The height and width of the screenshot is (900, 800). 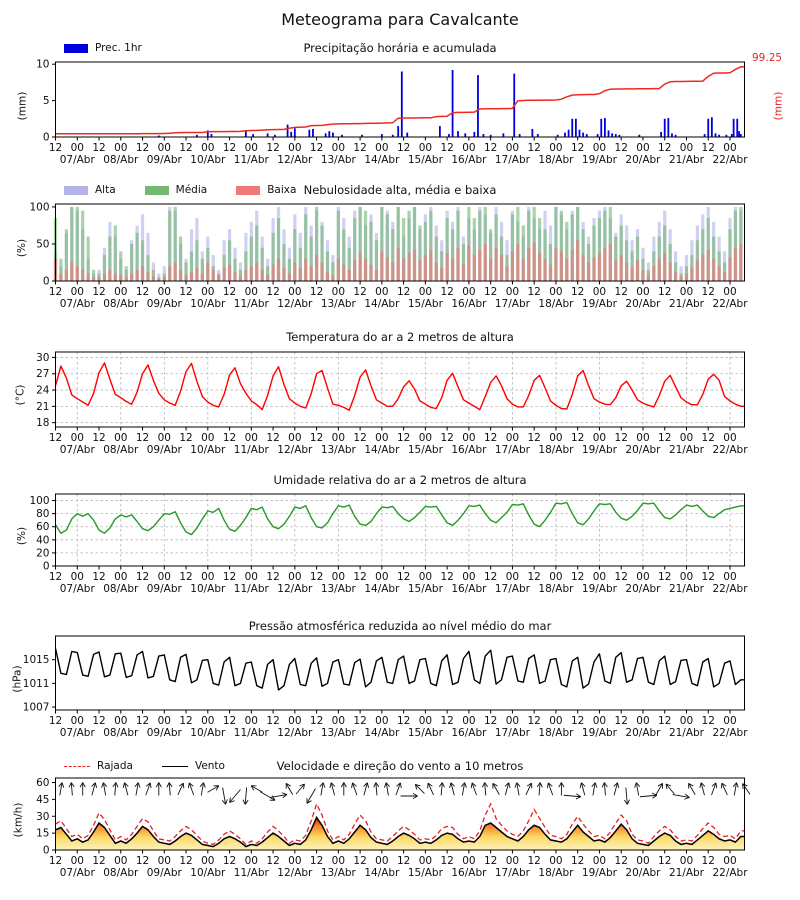 What do you see at coordinates (400, 337) in the screenshot?
I see `temp-title: Temperatura do ar a 2 metros de altura` at bounding box center [400, 337].